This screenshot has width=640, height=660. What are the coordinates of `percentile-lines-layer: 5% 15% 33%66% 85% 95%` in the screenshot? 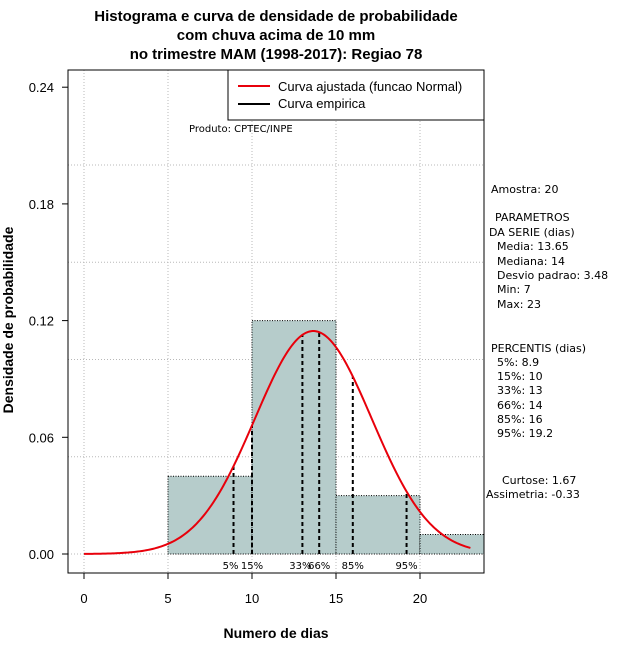 It's located at (320, 452).